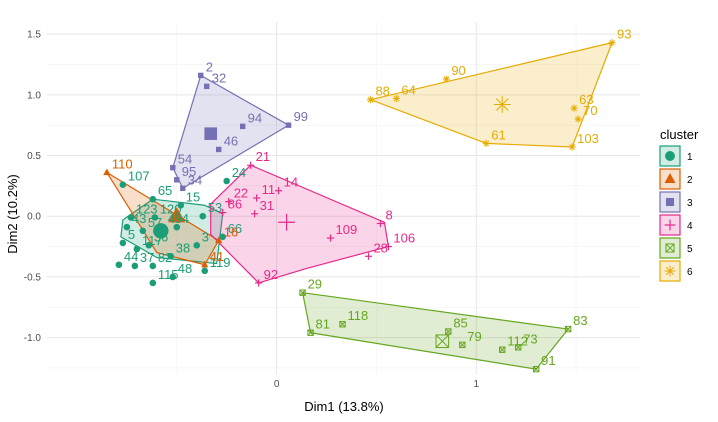 This screenshot has height=422, width=718. I want to click on cluster-1-point-label: 117, so click(152, 240).